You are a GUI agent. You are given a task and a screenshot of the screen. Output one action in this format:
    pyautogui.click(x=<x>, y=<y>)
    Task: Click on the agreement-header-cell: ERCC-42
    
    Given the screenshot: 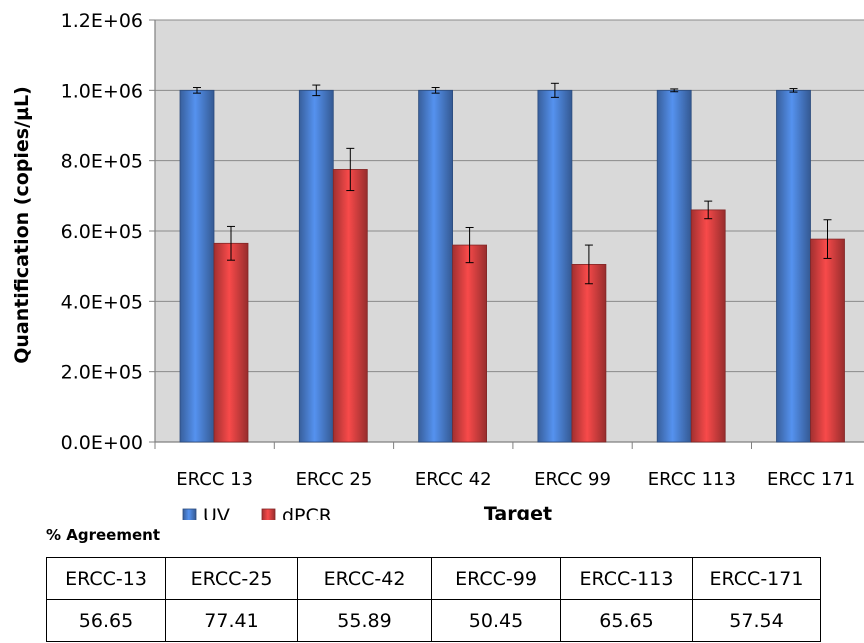 What is the action you would take?
    pyautogui.click(x=364, y=578)
    